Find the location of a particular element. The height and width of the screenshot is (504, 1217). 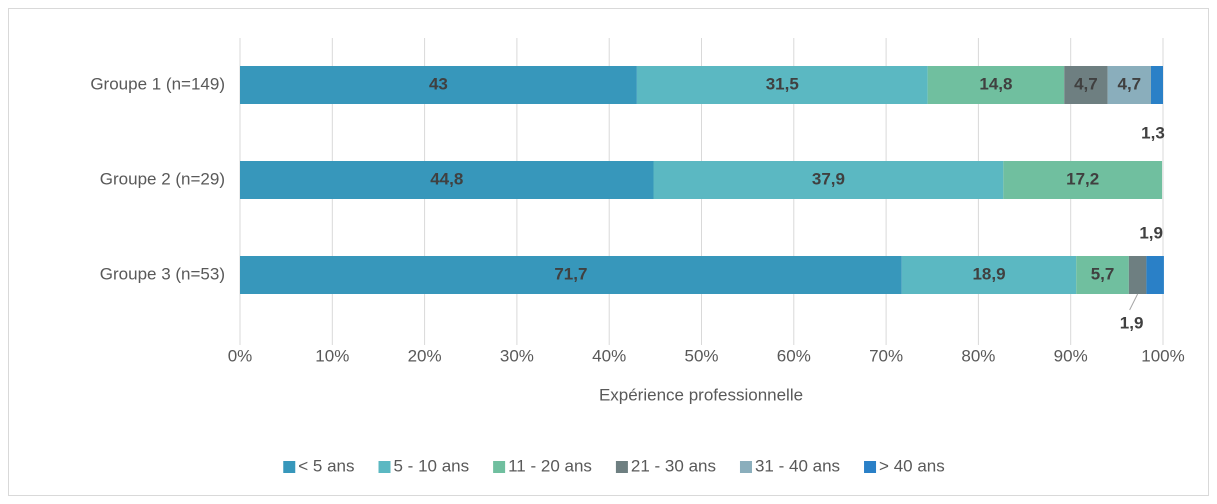

data-label: 71,7 is located at coordinates (570, 273).